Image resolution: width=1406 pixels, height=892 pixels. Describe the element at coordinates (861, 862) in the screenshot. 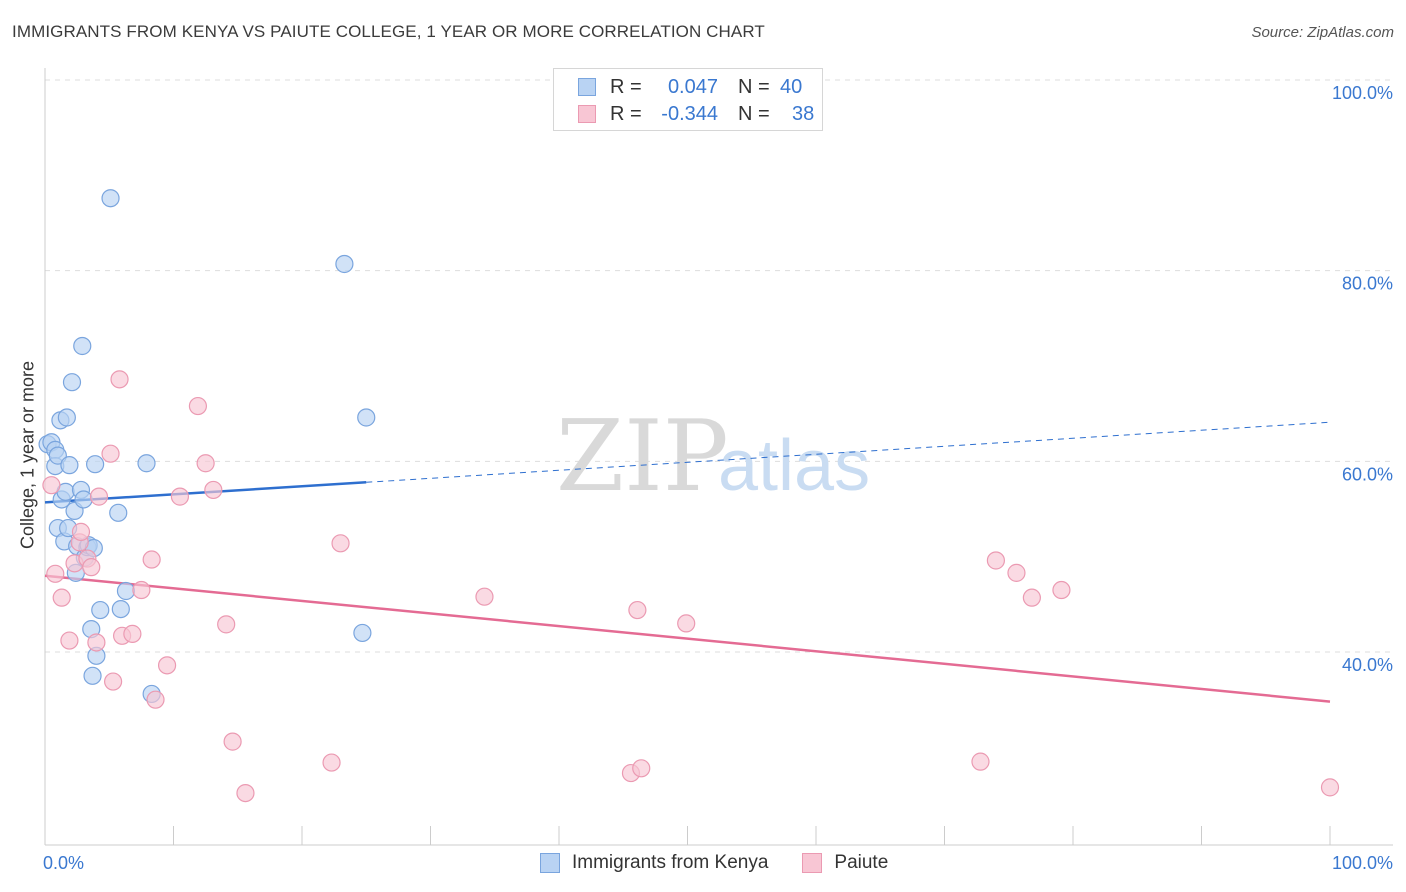

I see `legend-label-paiute: Paiute` at that location.